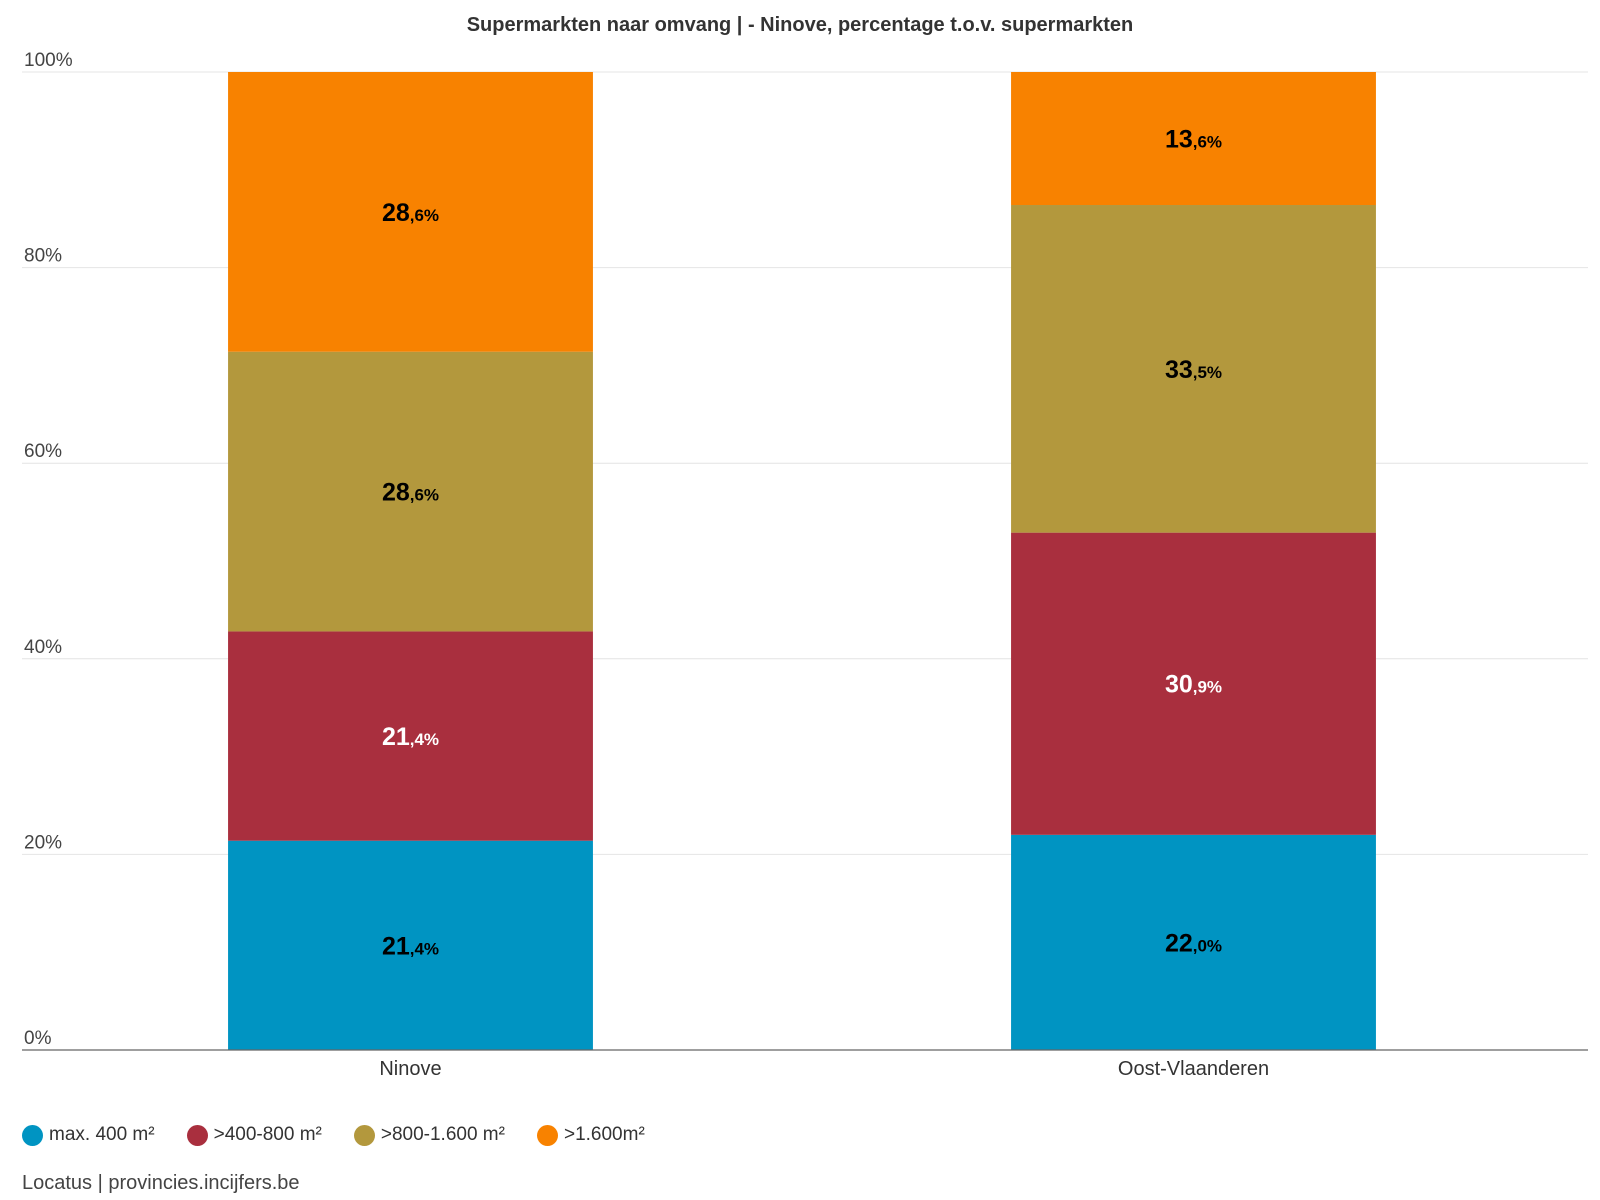  I want to click on legend-item: >1.600m², so click(590, 1135).